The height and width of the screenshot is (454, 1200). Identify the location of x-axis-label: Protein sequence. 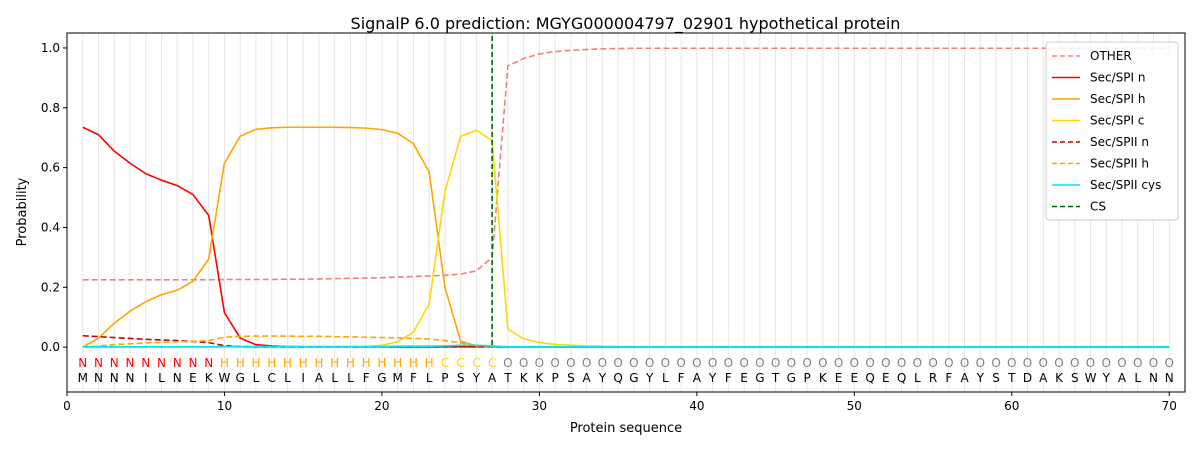
(626, 428).